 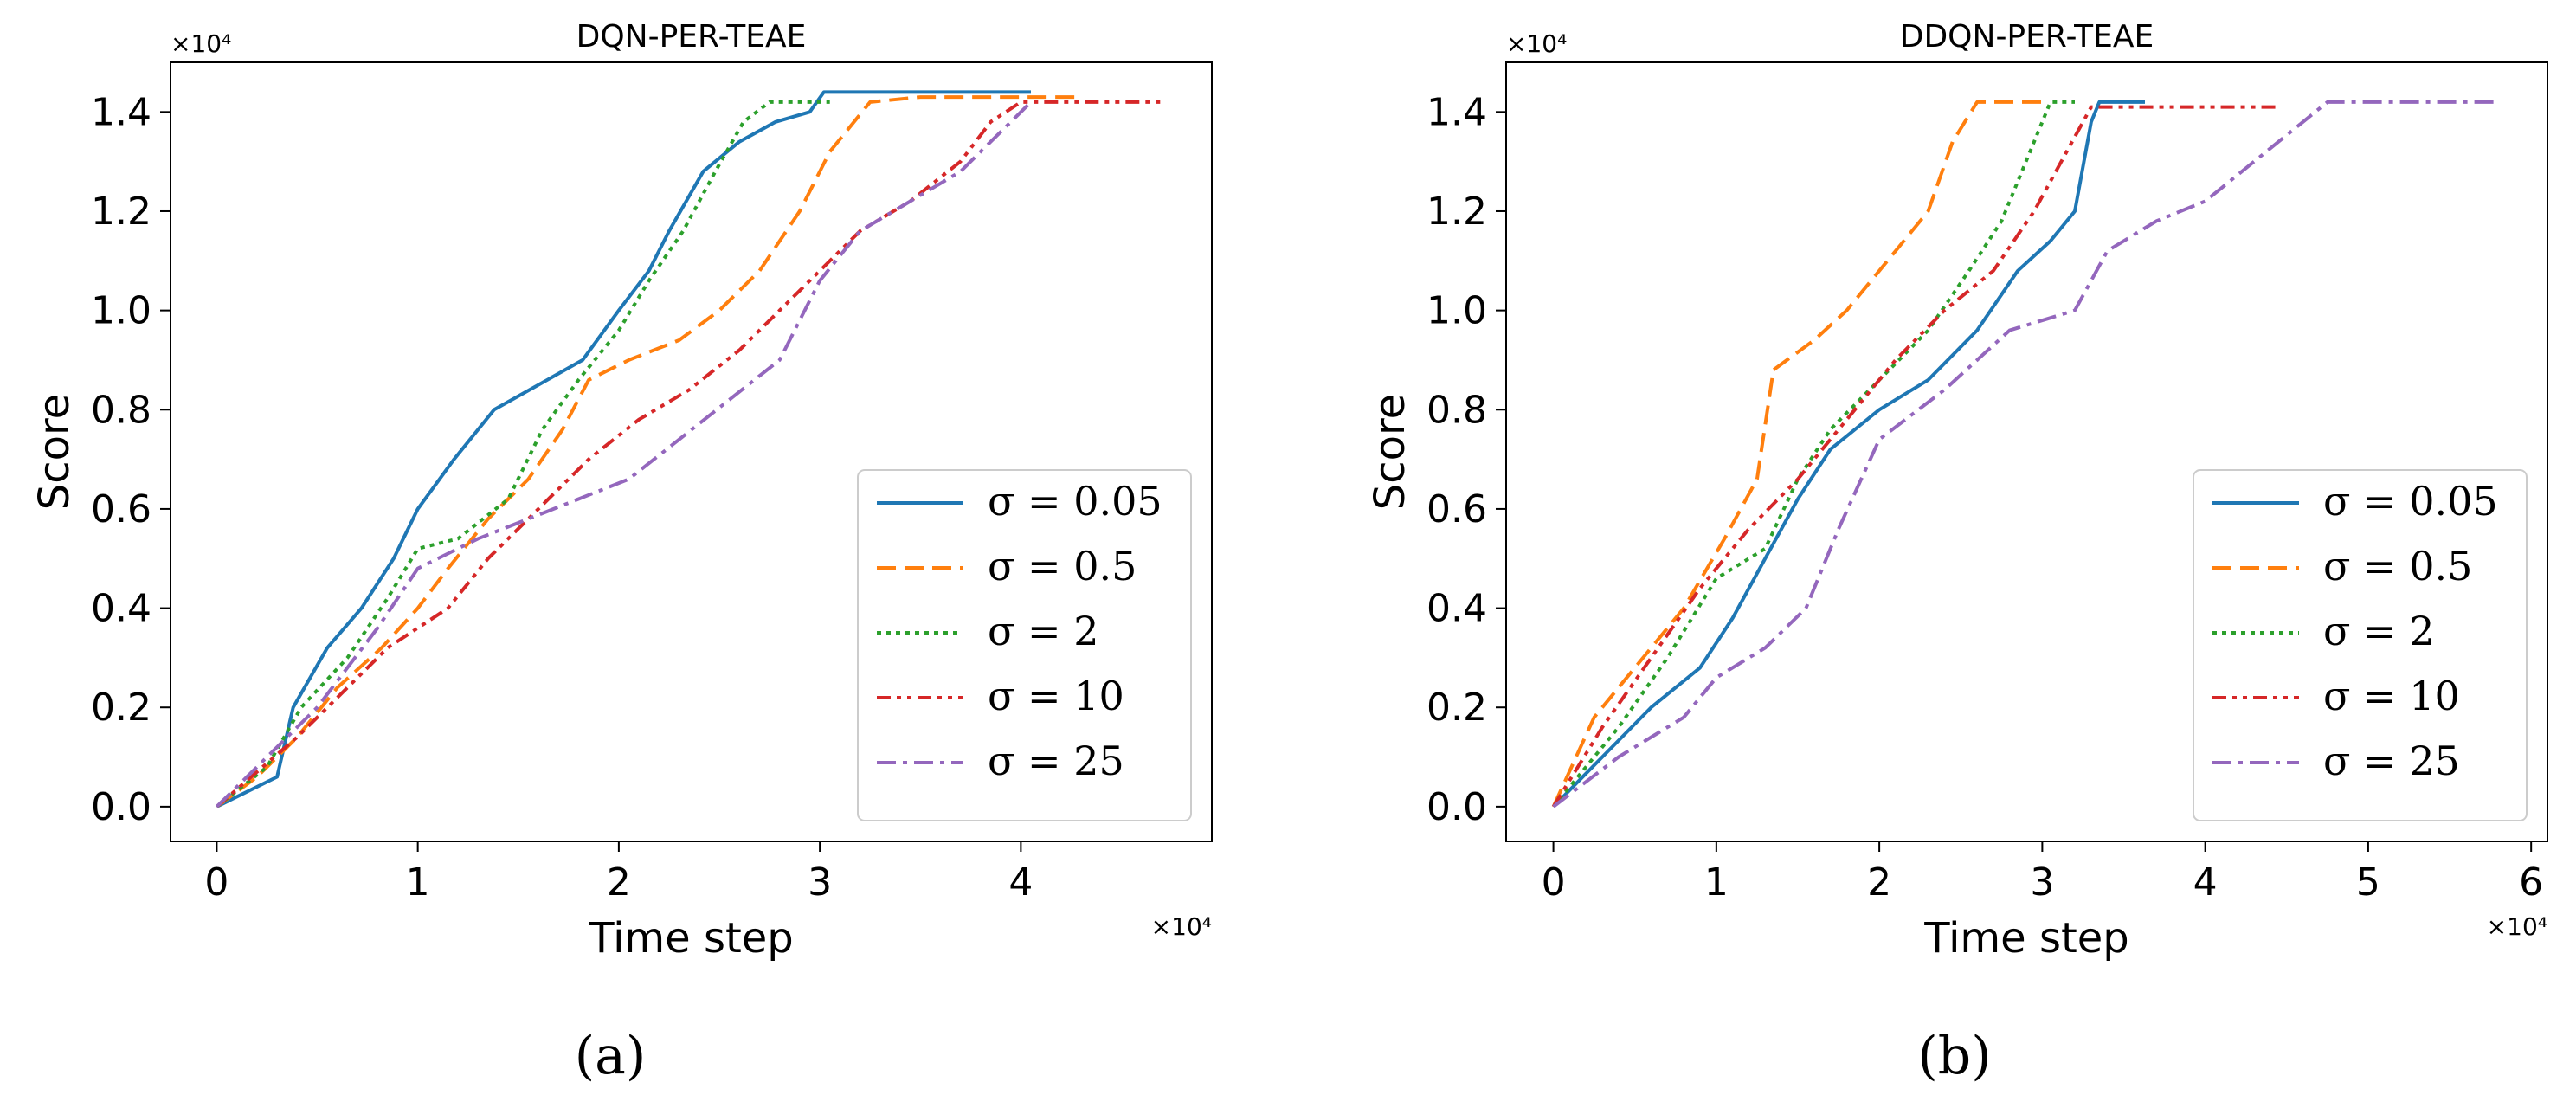 I want to click on chart-title: DDQN-PER-TEAE, so click(x=2027, y=37).